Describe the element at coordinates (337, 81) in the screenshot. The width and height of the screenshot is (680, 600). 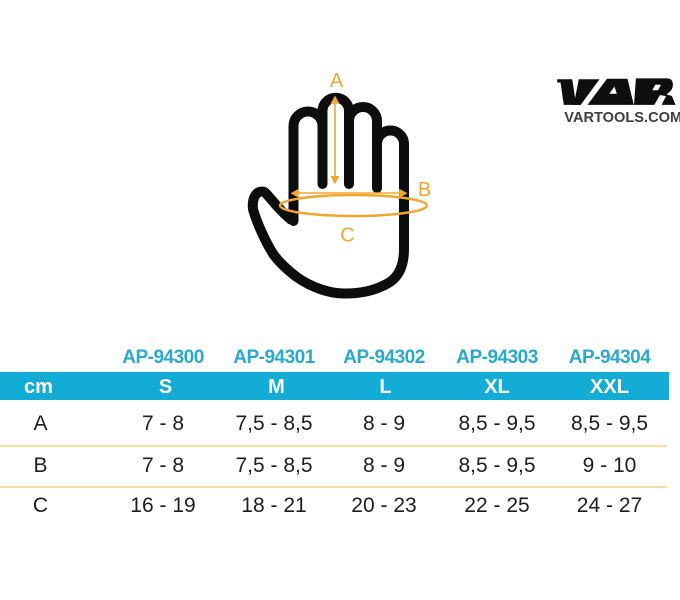
I see `svg-text: A` at that location.